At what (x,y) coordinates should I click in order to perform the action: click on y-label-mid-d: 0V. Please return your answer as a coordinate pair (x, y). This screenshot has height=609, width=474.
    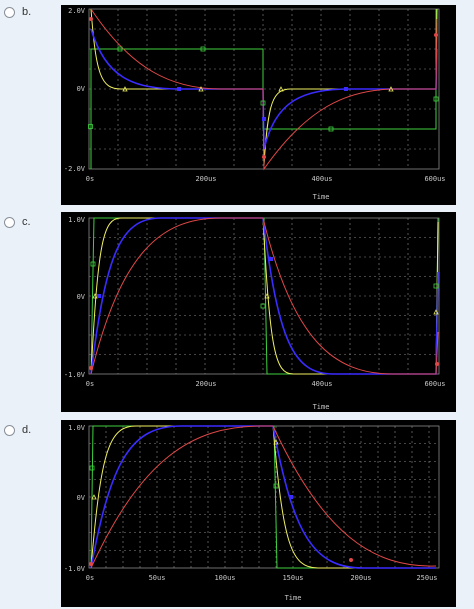
    Looking at the image, I should click on (81, 498).